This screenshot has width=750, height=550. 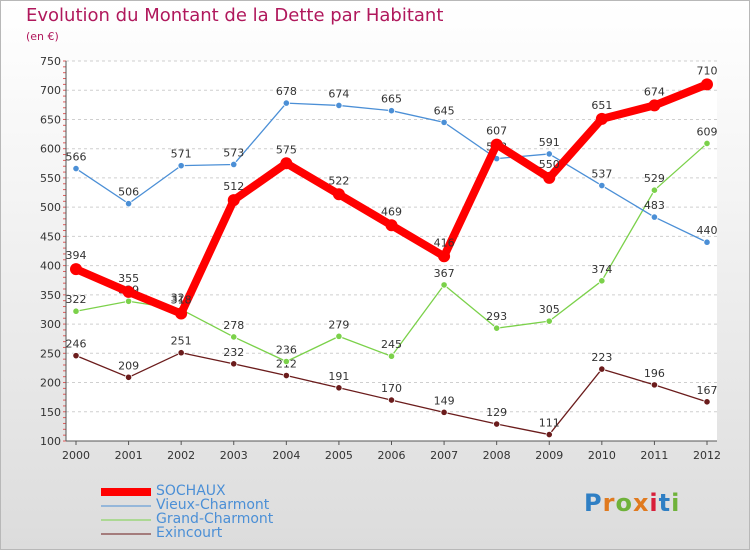 What do you see at coordinates (496, 316) in the screenshot?
I see `data-label: 293` at bounding box center [496, 316].